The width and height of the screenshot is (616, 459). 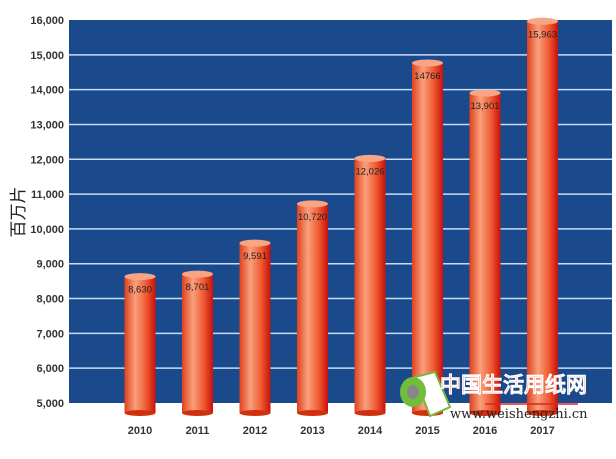 I want to click on y-tick-label: 9,000, so click(x=50, y=265).